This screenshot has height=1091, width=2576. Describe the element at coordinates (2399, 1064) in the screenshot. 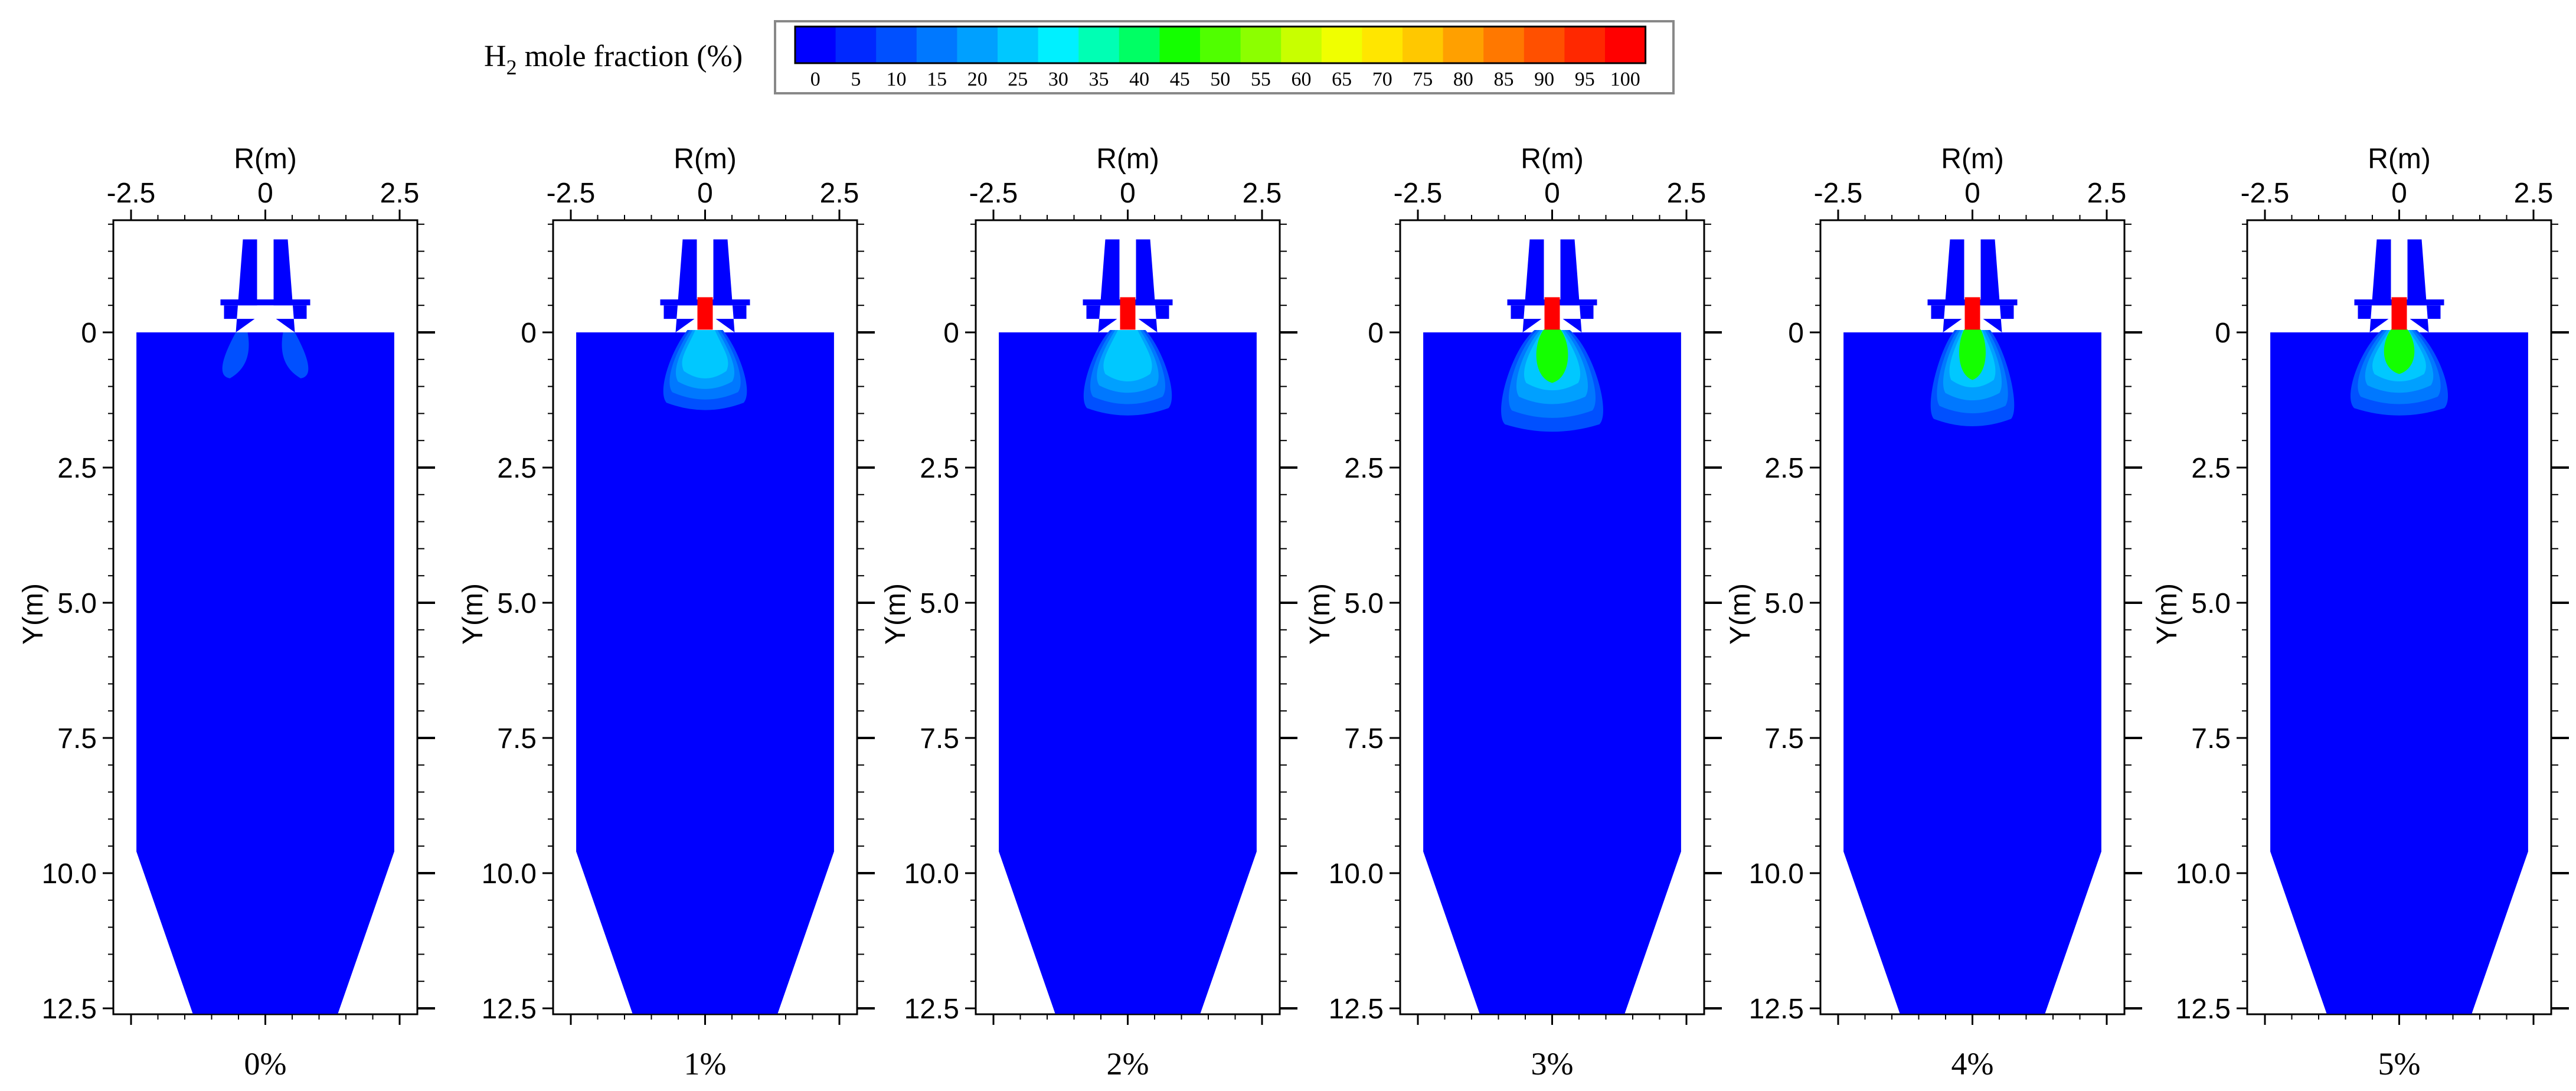

I see `panel-caption: 5%` at that location.